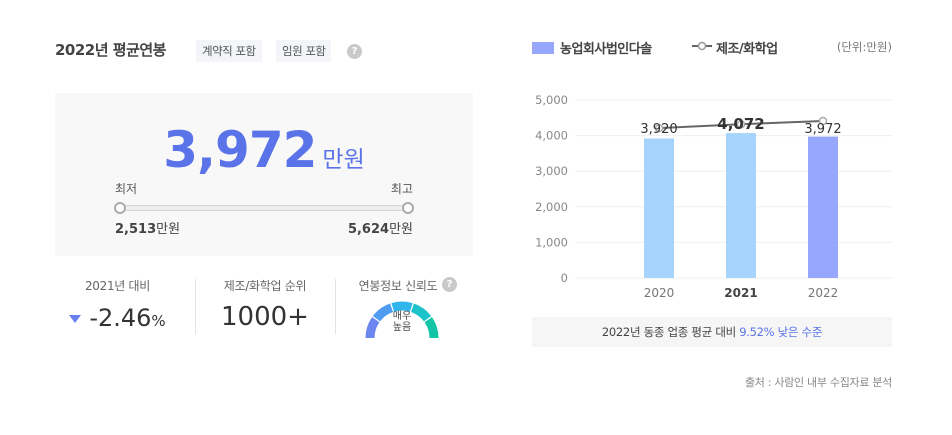 The image size is (952, 435). I want to click on comparison-highlight: 9.52% 낮은 수준, so click(781, 332).